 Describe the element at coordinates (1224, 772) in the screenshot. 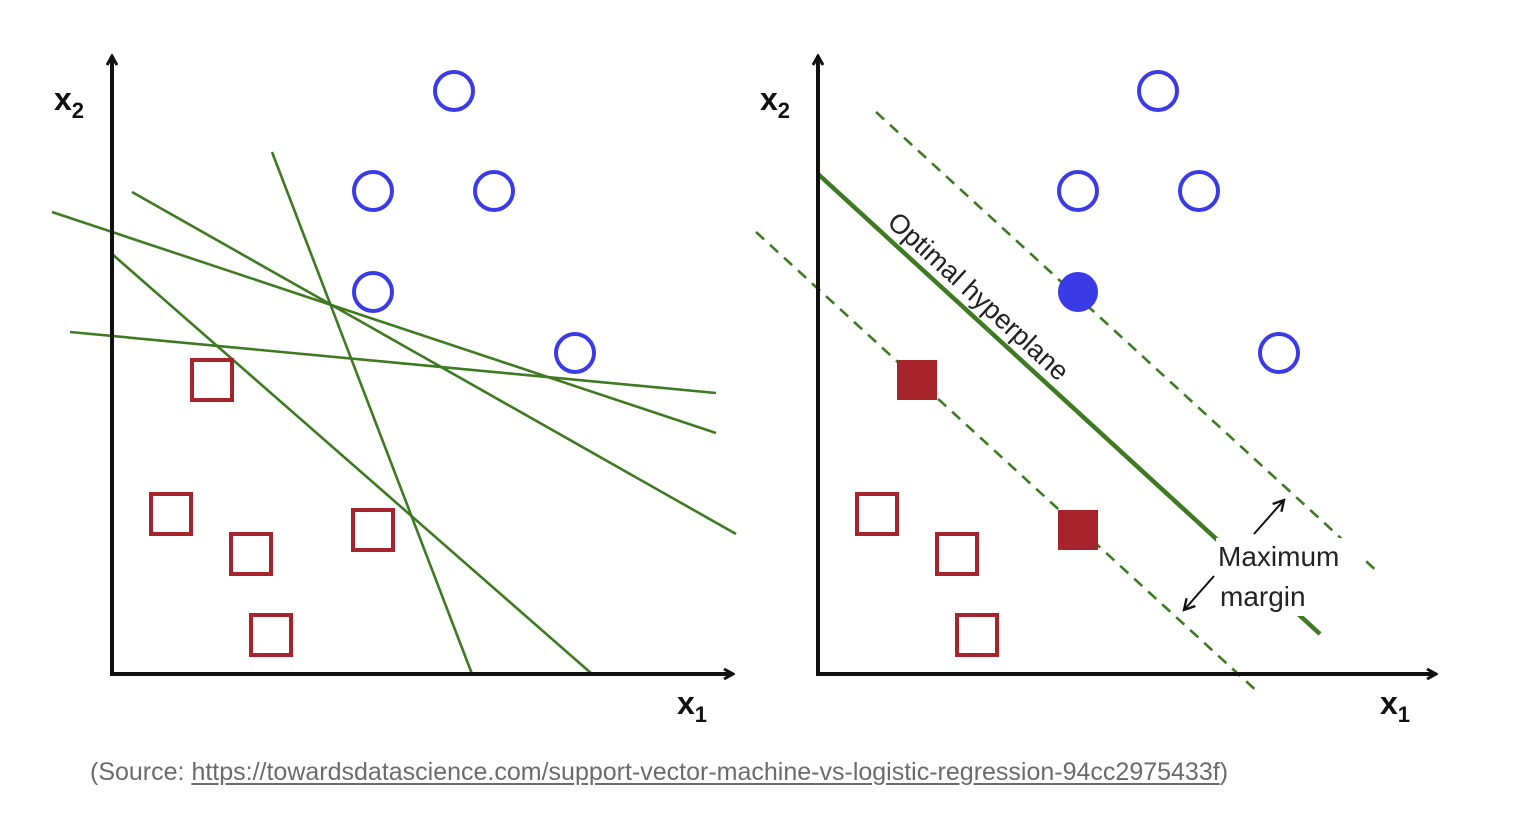

I see `caption-suffix: )` at that location.